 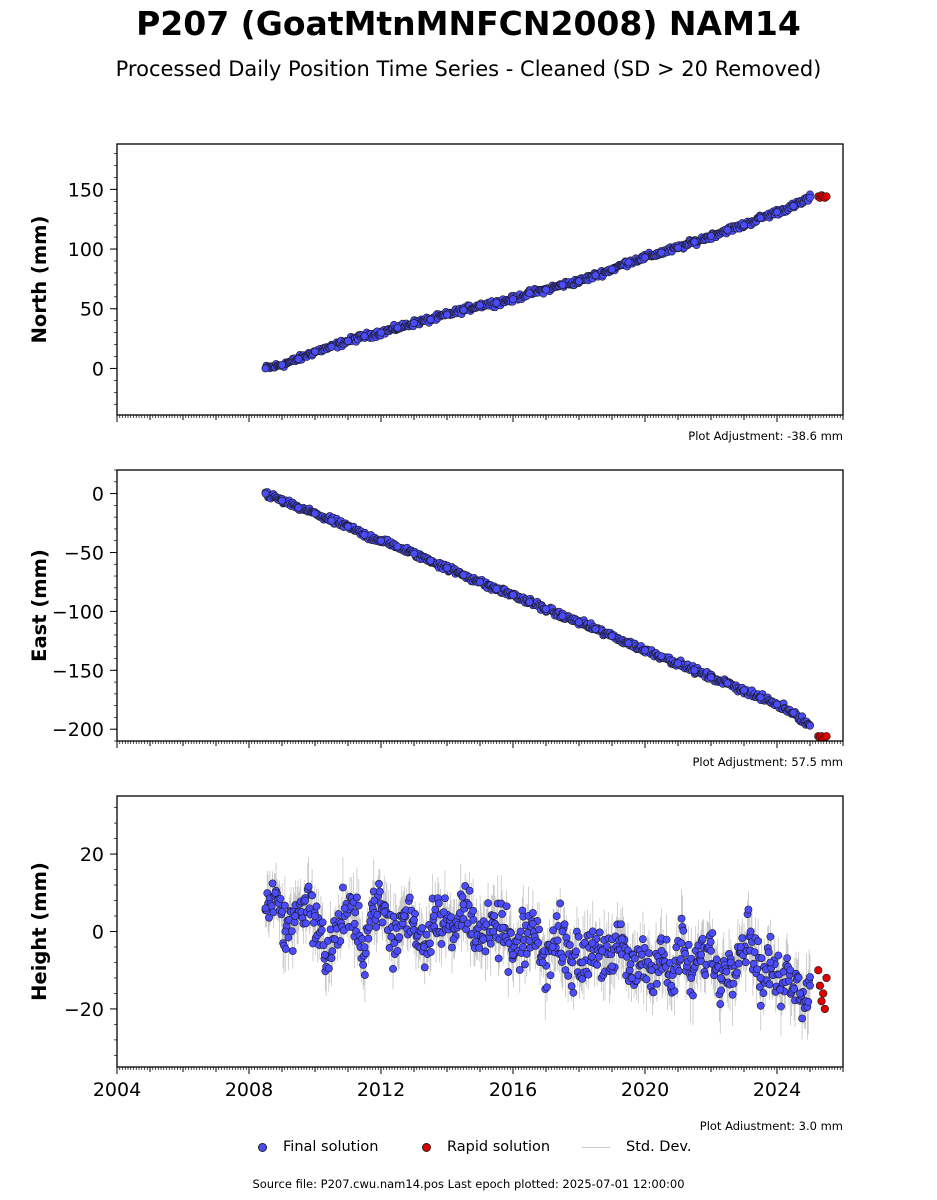 What do you see at coordinates (486, 1147) in the screenshot?
I see `legend-rapid: Rapid solution` at bounding box center [486, 1147].